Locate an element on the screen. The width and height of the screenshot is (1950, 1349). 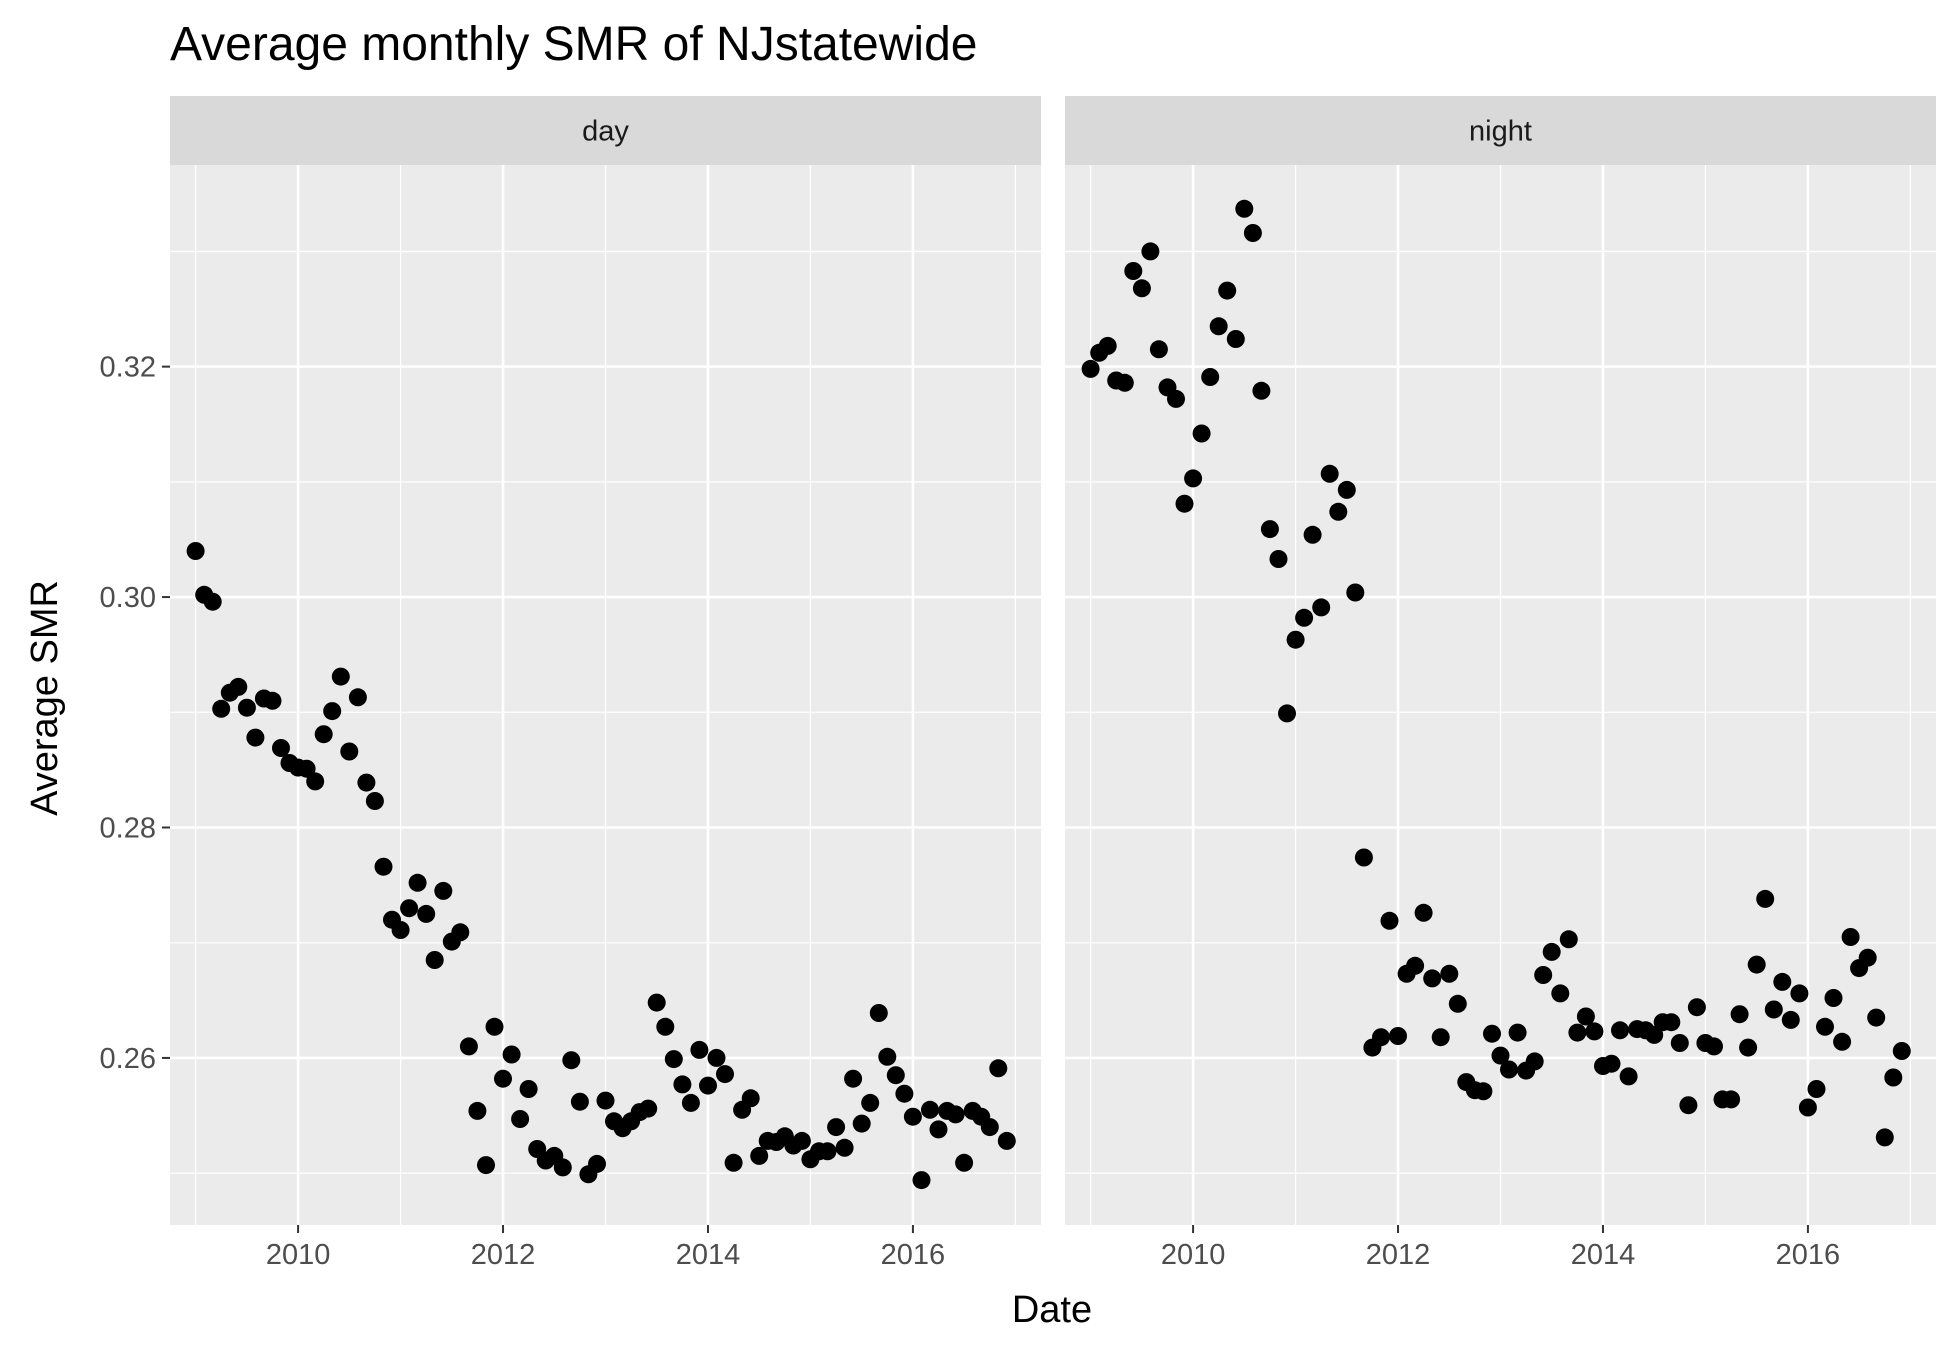
x-tick-label: 2010 is located at coordinates (1193, 1255).